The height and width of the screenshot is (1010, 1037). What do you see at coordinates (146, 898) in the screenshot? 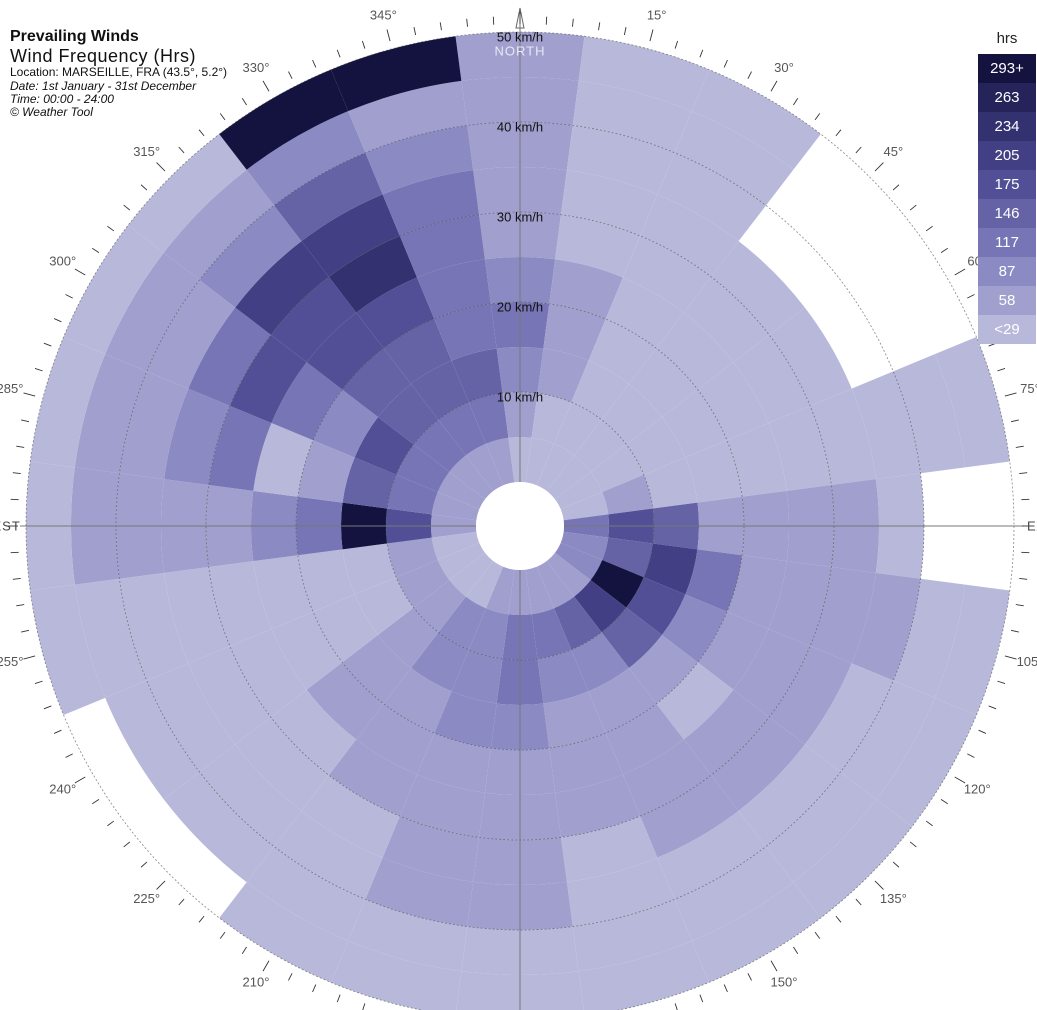
I see `direction-label: 225°` at bounding box center [146, 898].